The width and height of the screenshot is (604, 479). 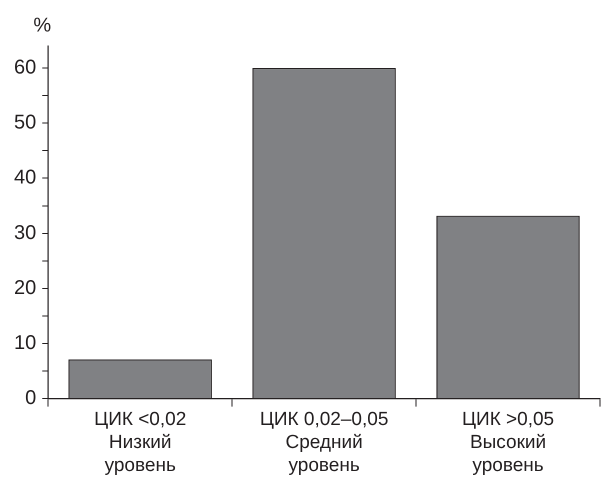 What do you see at coordinates (324, 442) in the screenshot?
I see `x-tick-label: ЦИК 0,02–0,05 Средний уровень` at bounding box center [324, 442].